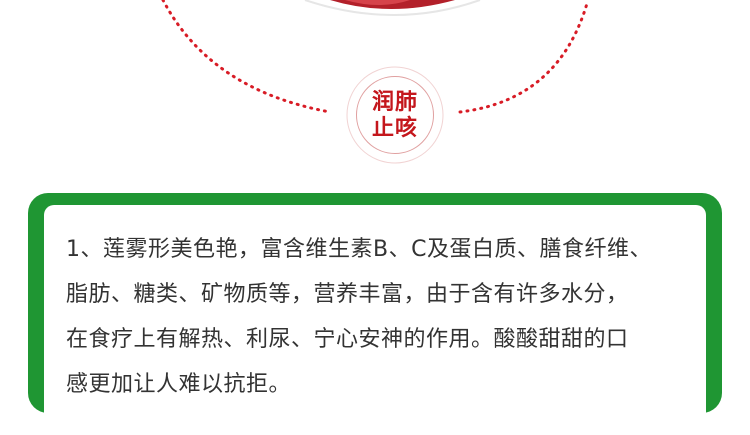 Image resolution: width=750 pixels, height=435 pixels. What do you see at coordinates (394, 128) in the screenshot?
I see `badge-text-line2: 止咳` at bounding box center [394, 128].